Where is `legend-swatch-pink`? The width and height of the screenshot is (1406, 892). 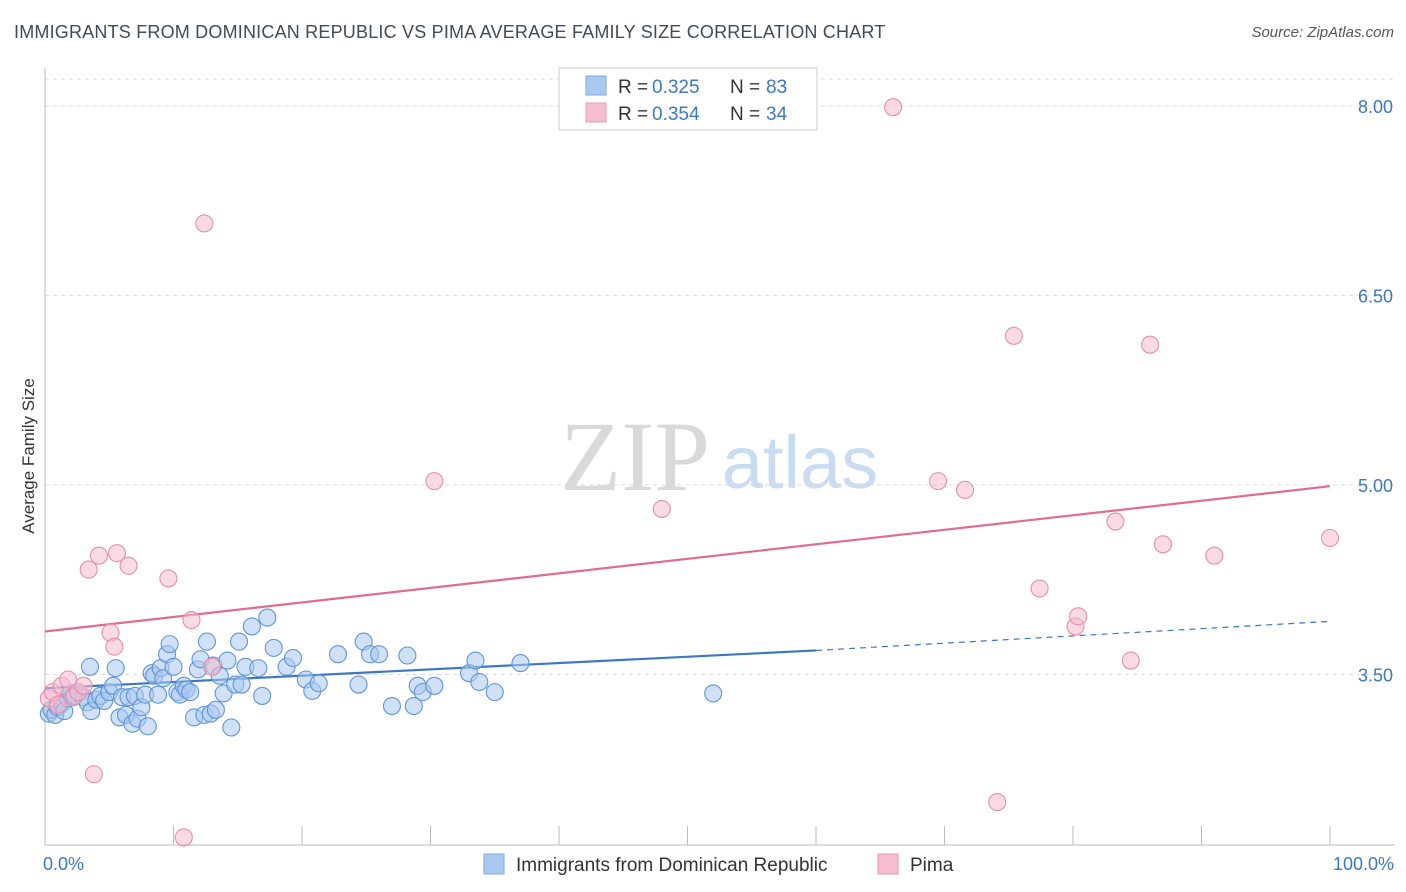 legend-swatch-pink is located at coordinates (596, 112).